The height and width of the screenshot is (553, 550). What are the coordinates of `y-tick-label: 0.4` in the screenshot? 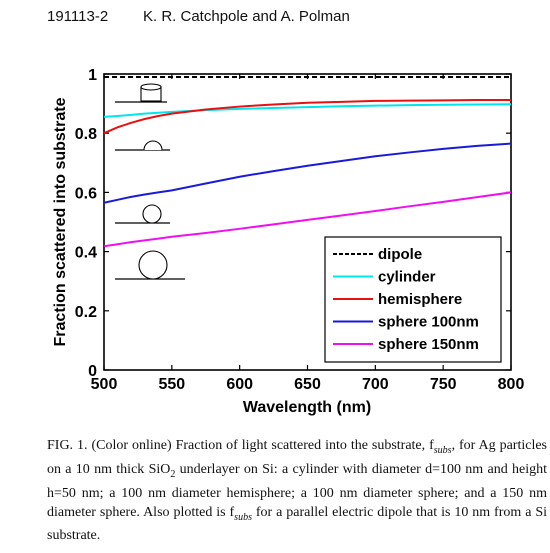 It's located at (86, 253).